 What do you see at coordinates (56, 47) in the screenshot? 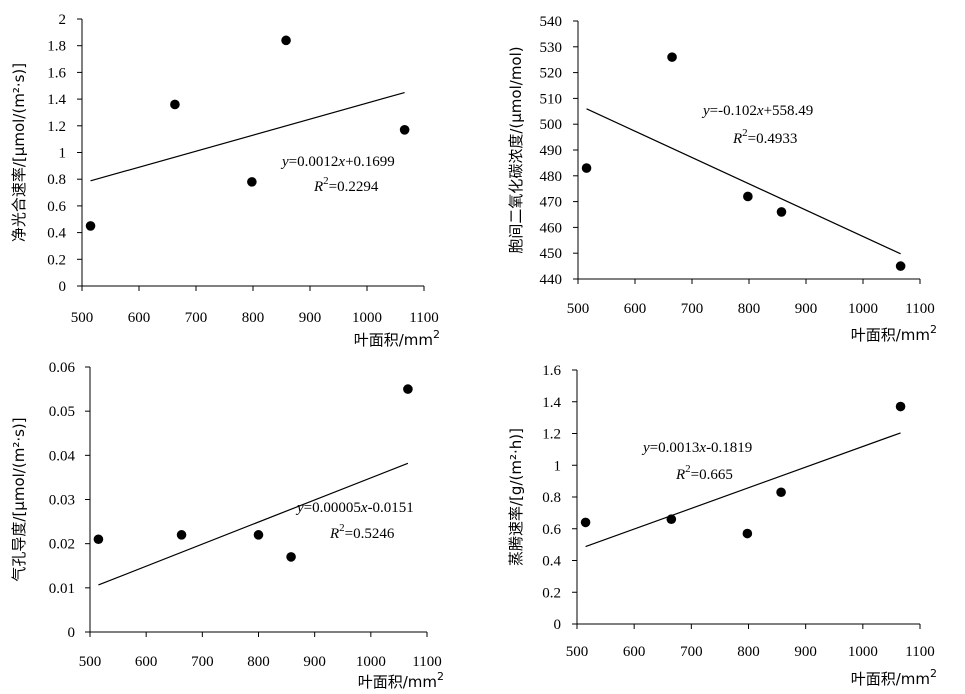
I see `y-tick-label: 1.8` at bounding box center [56, 47].